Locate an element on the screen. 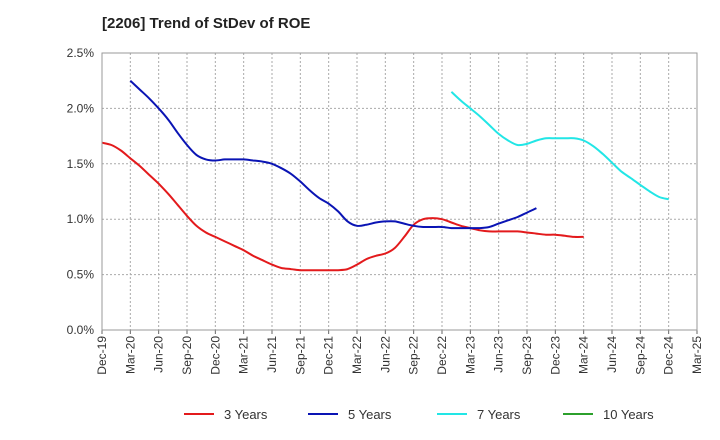  x-tick-label: Sep-20 is located at coordinates (187, 355).